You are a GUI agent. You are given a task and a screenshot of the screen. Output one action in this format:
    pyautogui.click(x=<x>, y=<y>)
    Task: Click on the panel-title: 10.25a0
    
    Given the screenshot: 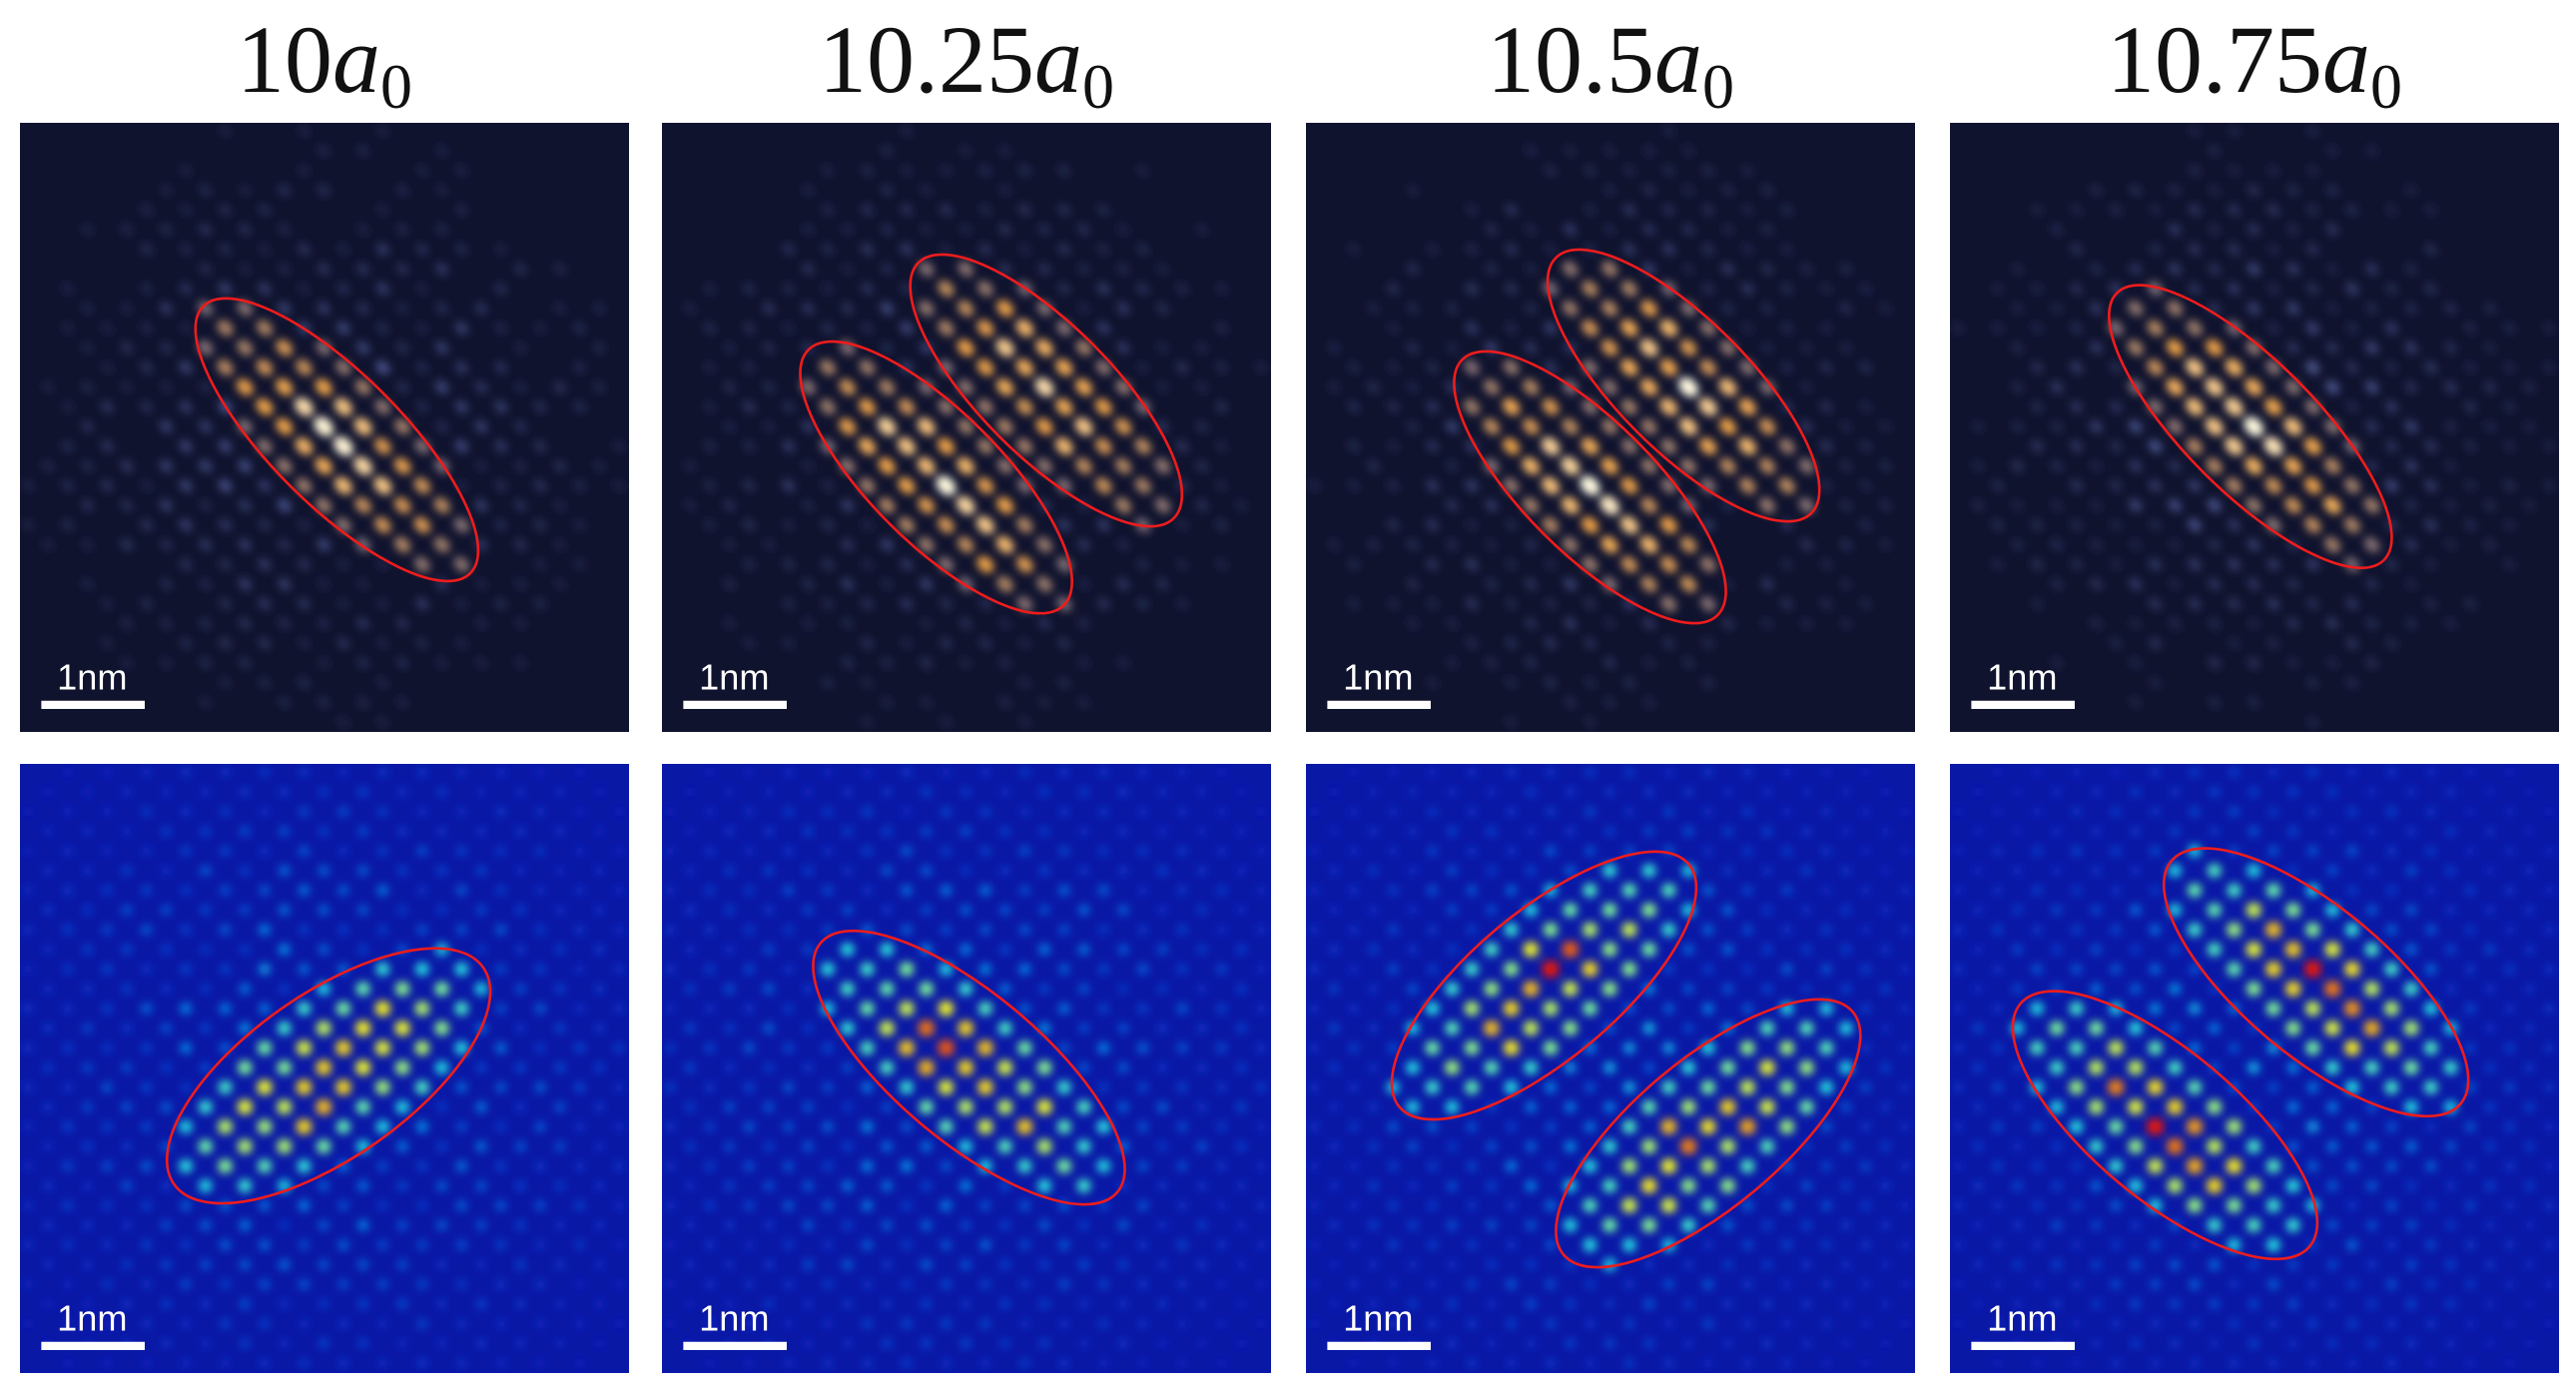 What is the action you would take?
    pyautogui.click(x=967, y=64)
    